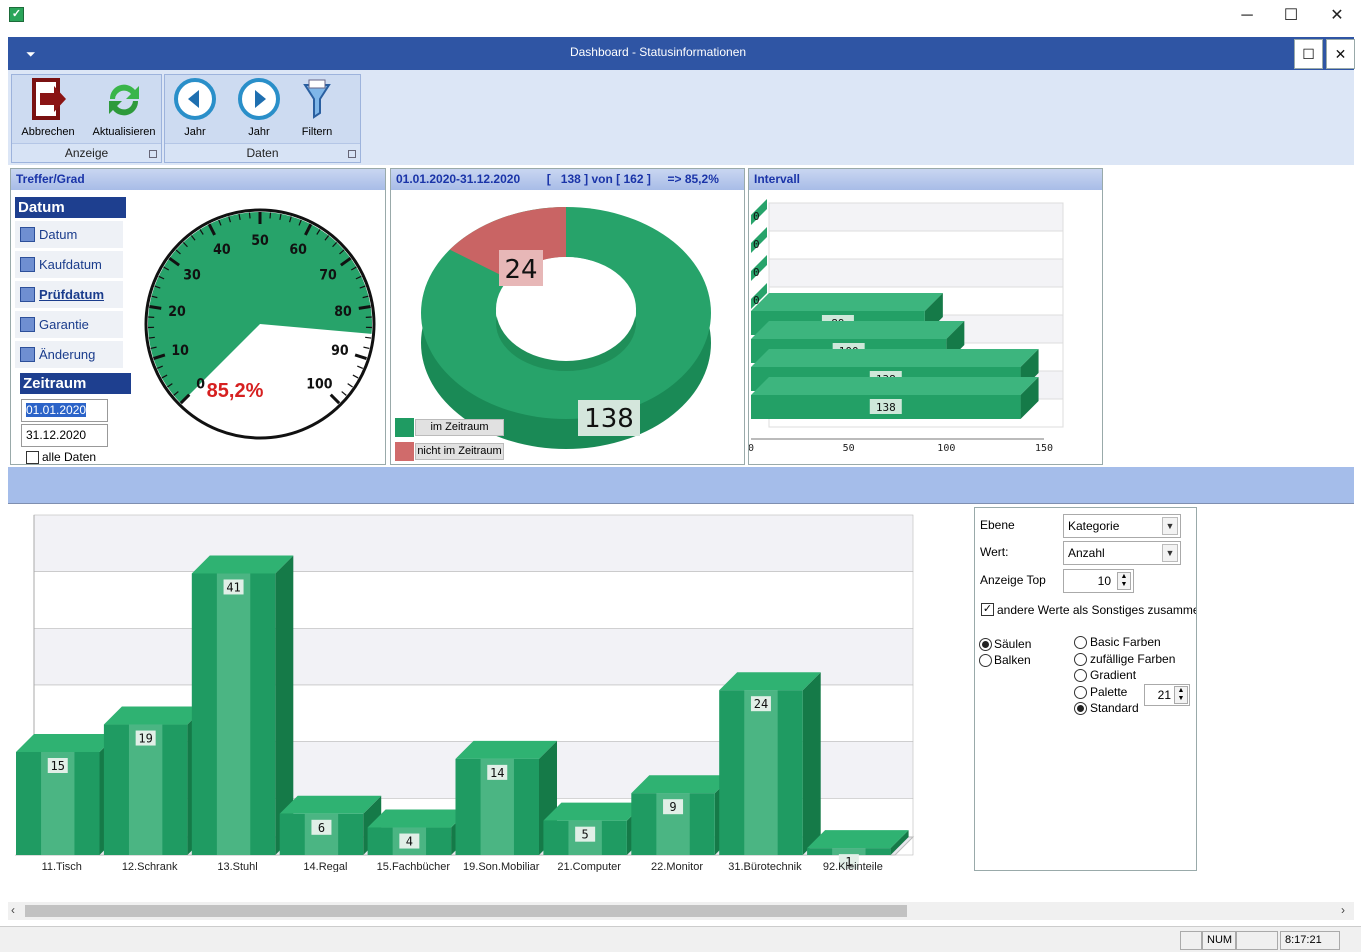 Image resolution: width=1361 pixels, height=952 pixels. What do you see at coordinates (1133, 658) in the screenshot?
I see `color-mode-label: zufällige Farben` at bounding box center [1133, 658].